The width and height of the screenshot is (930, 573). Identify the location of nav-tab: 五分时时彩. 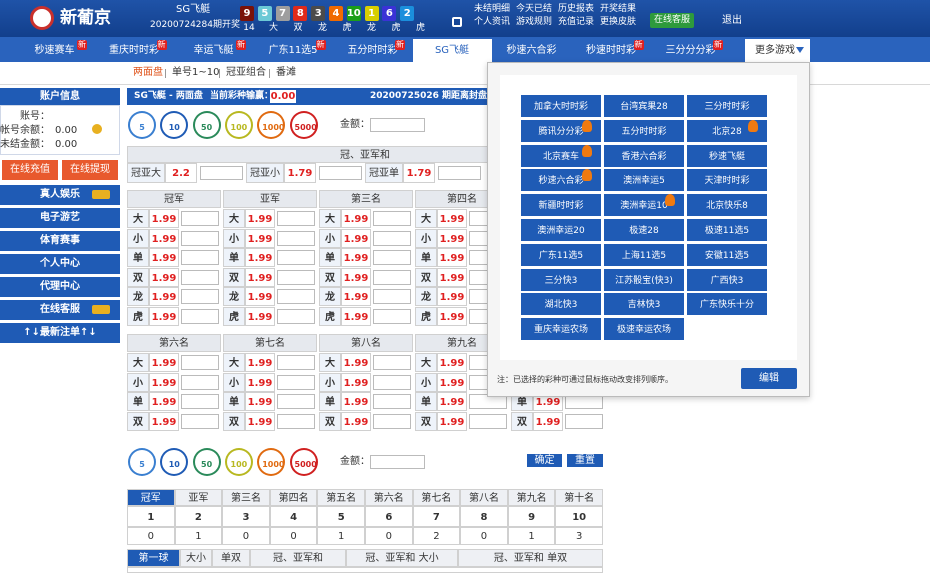
(372, 50).